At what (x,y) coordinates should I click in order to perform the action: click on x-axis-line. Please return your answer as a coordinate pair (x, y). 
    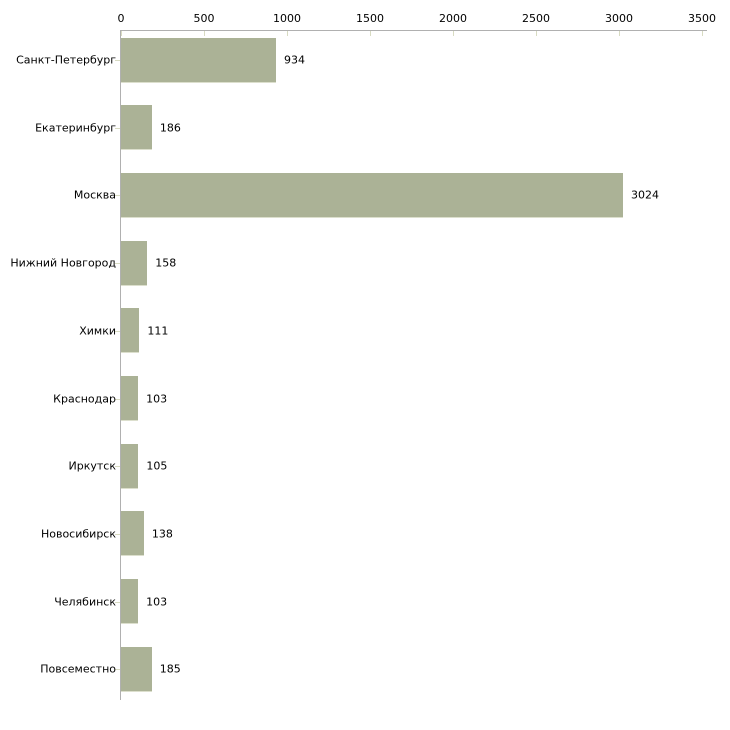
    Looking at the image, I should click on (414, 30).